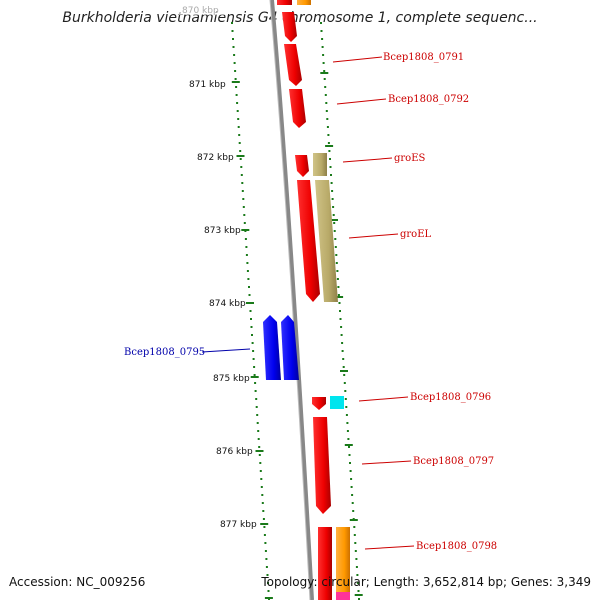 This screenshot has width=600, height=600. Describe the element at coordinates (308, 241) in the screenshot. I see `gene-groEL` at that location.